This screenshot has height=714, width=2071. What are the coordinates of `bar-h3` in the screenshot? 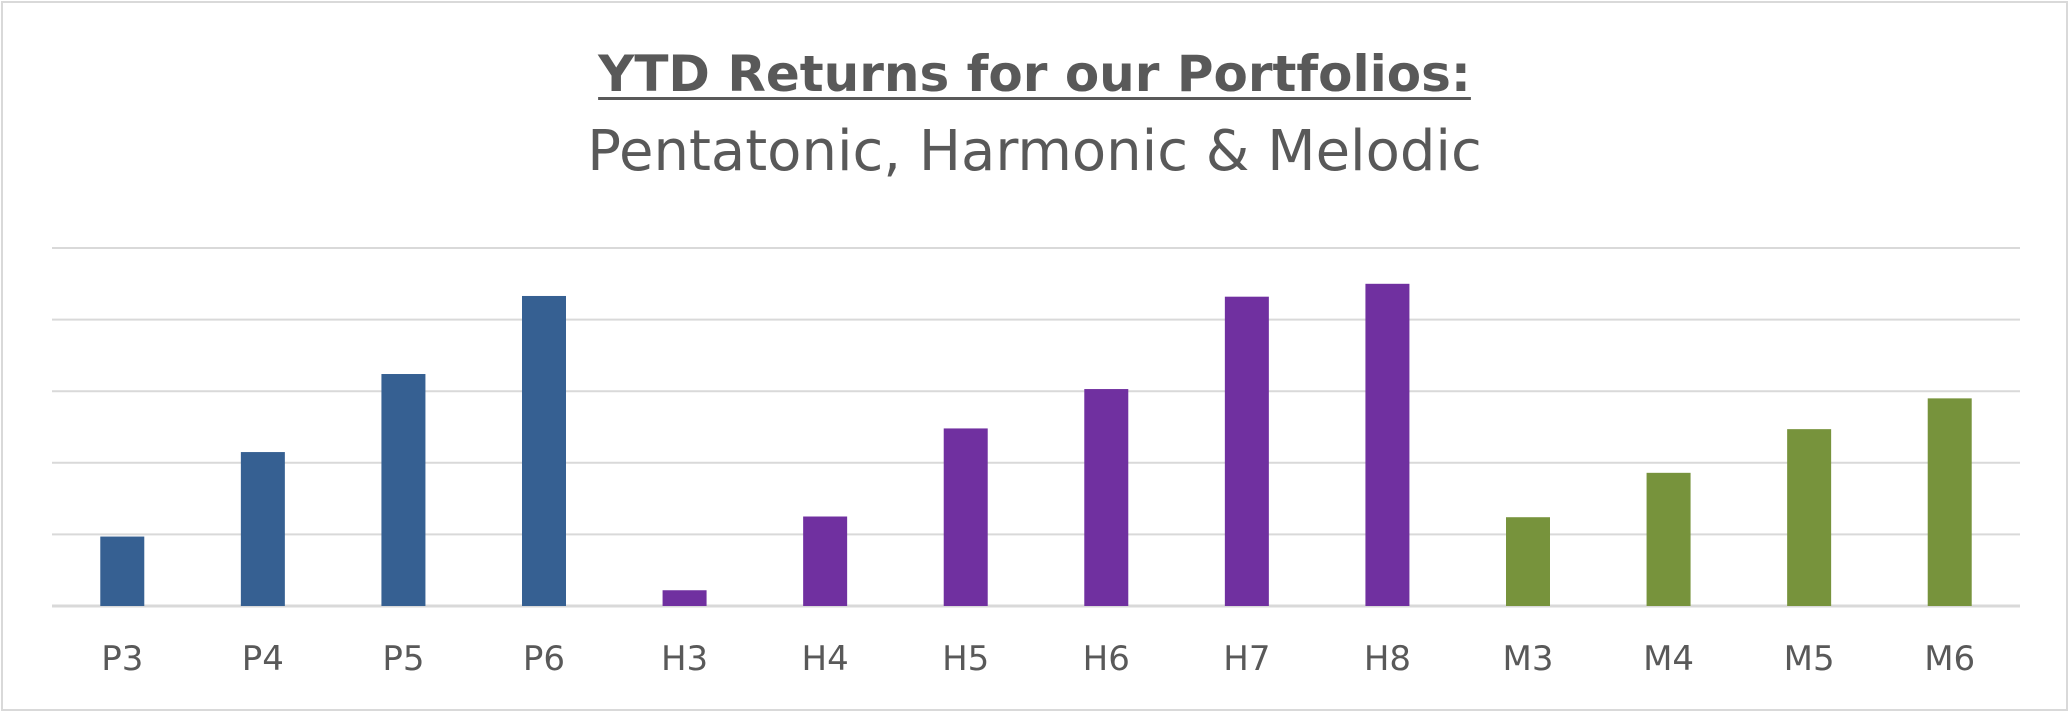 It's located at (684, 598).